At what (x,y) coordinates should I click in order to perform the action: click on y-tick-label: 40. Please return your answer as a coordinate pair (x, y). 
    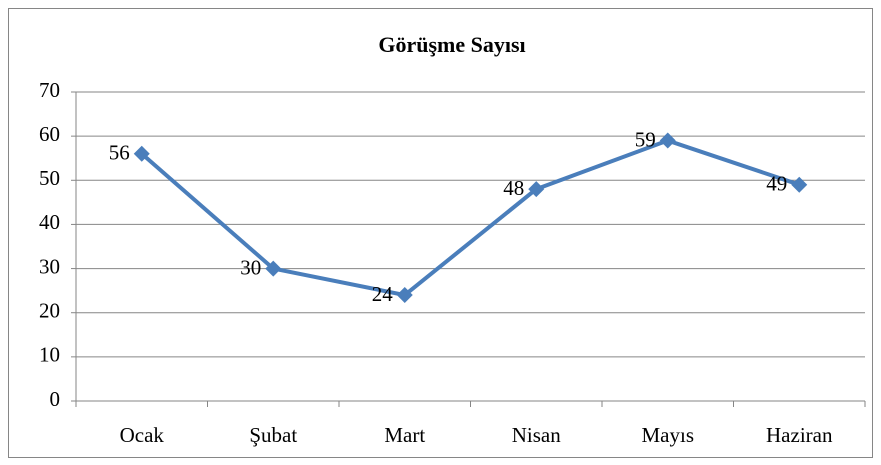
    Looking at the image, I should click on (49, 222).